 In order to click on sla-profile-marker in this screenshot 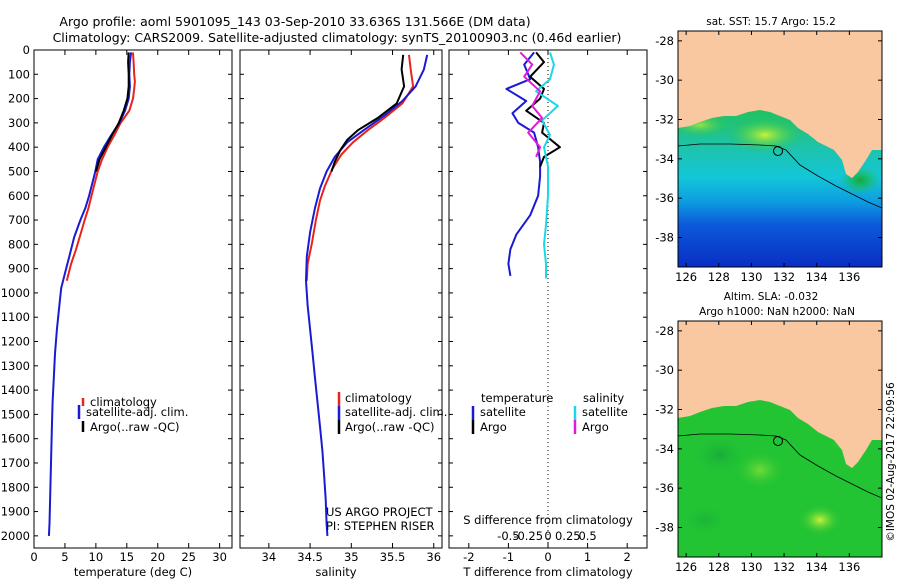, I will do `click(778, 441)`.